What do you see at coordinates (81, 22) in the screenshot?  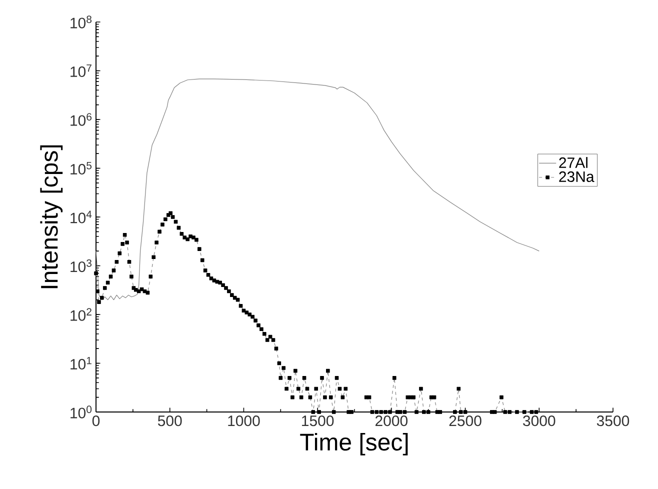 I see `y-tick-label: 10$^{8}$` at bounding box center [81, 22].